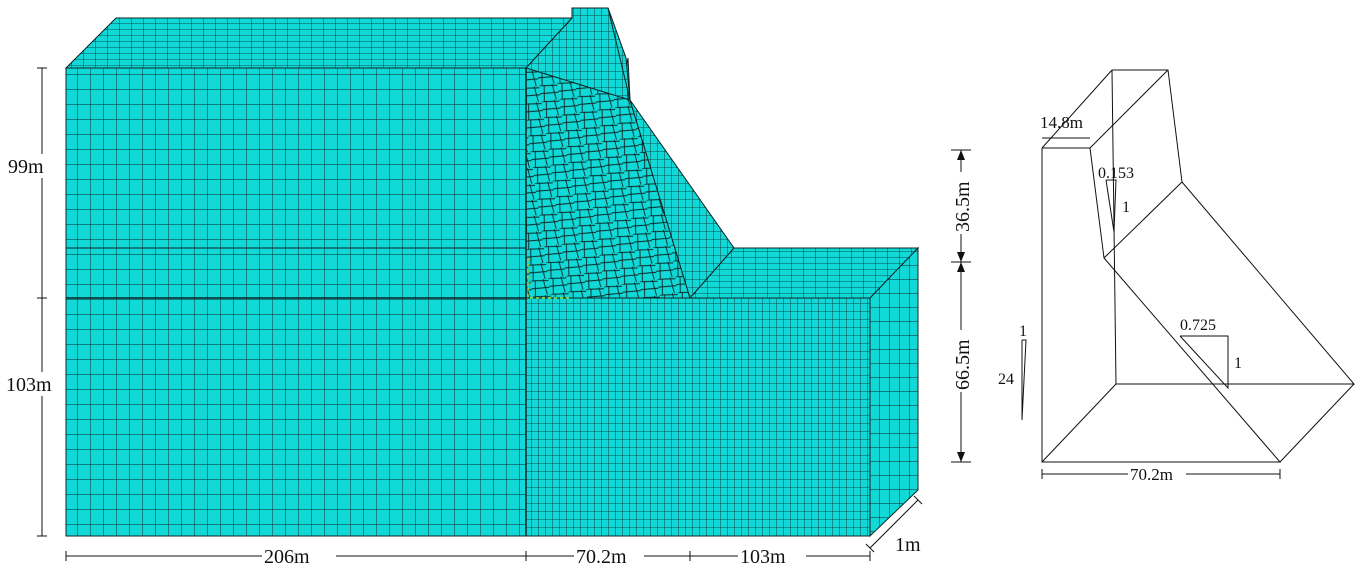 This screenshot has width=1364, height=574. I want to click on mesh-side-face, so click(894, 392).